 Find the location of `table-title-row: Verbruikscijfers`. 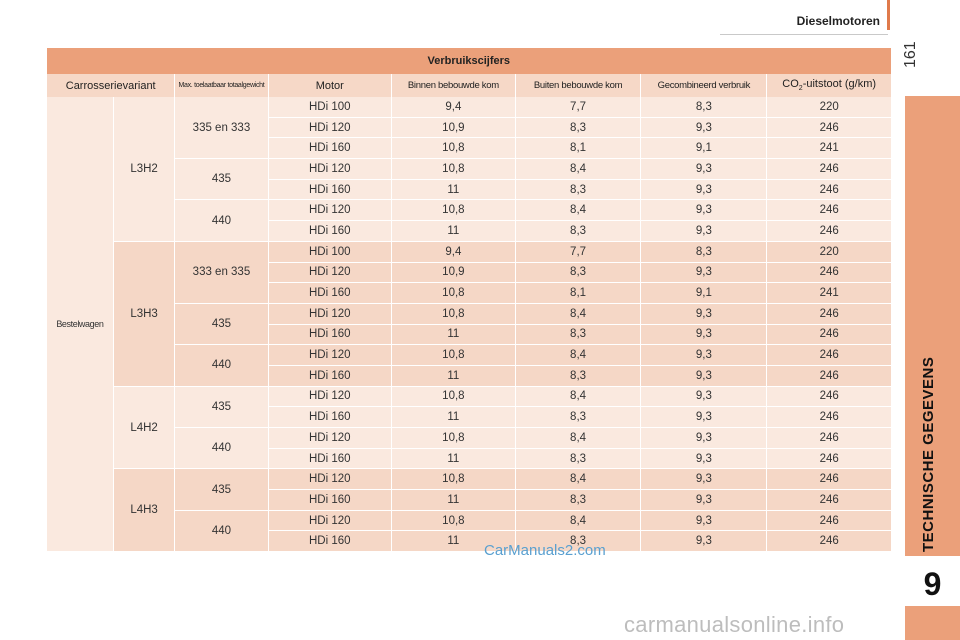

table-title-row: Verbruikscijfers is located at coordinates (468, 61).